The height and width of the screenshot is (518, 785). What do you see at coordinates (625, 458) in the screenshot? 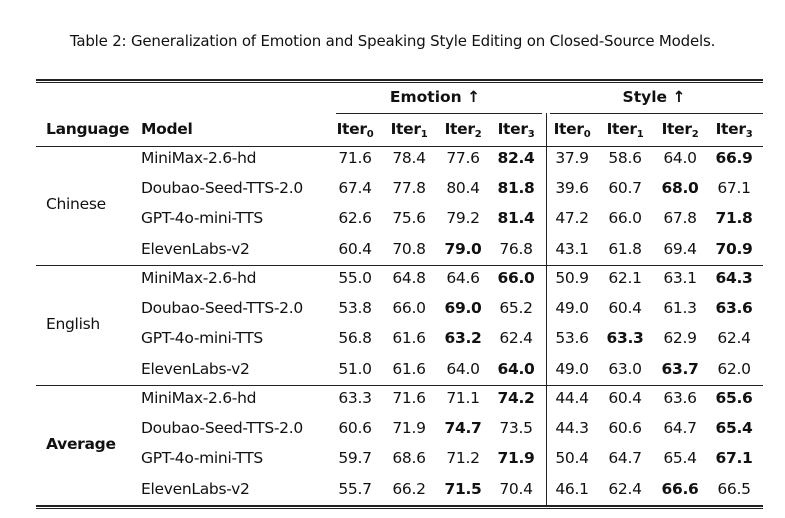
I see `score-cell: 64.7` at bounding box center [625, 458].